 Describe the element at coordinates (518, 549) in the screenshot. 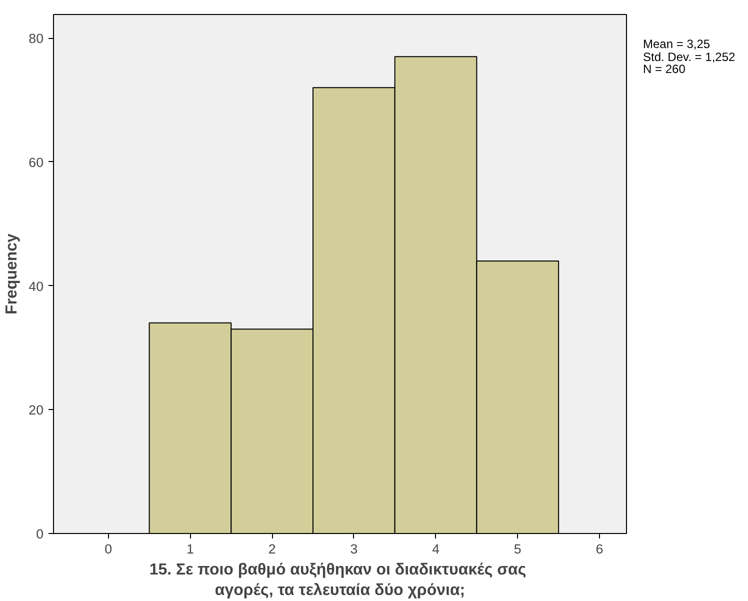

I see `x-tick-label: 5` at that location.